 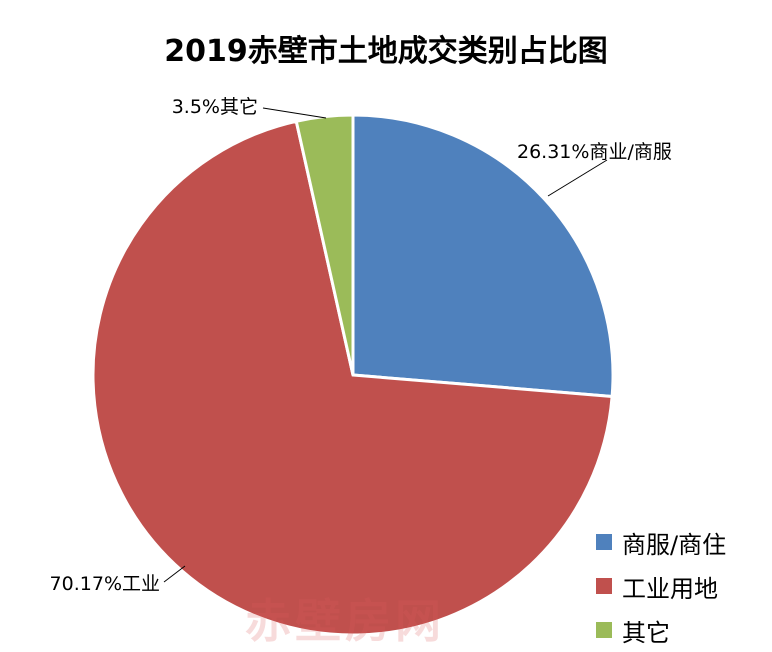 I want to click on legend-swatch-other, so click(x=604, y=630).